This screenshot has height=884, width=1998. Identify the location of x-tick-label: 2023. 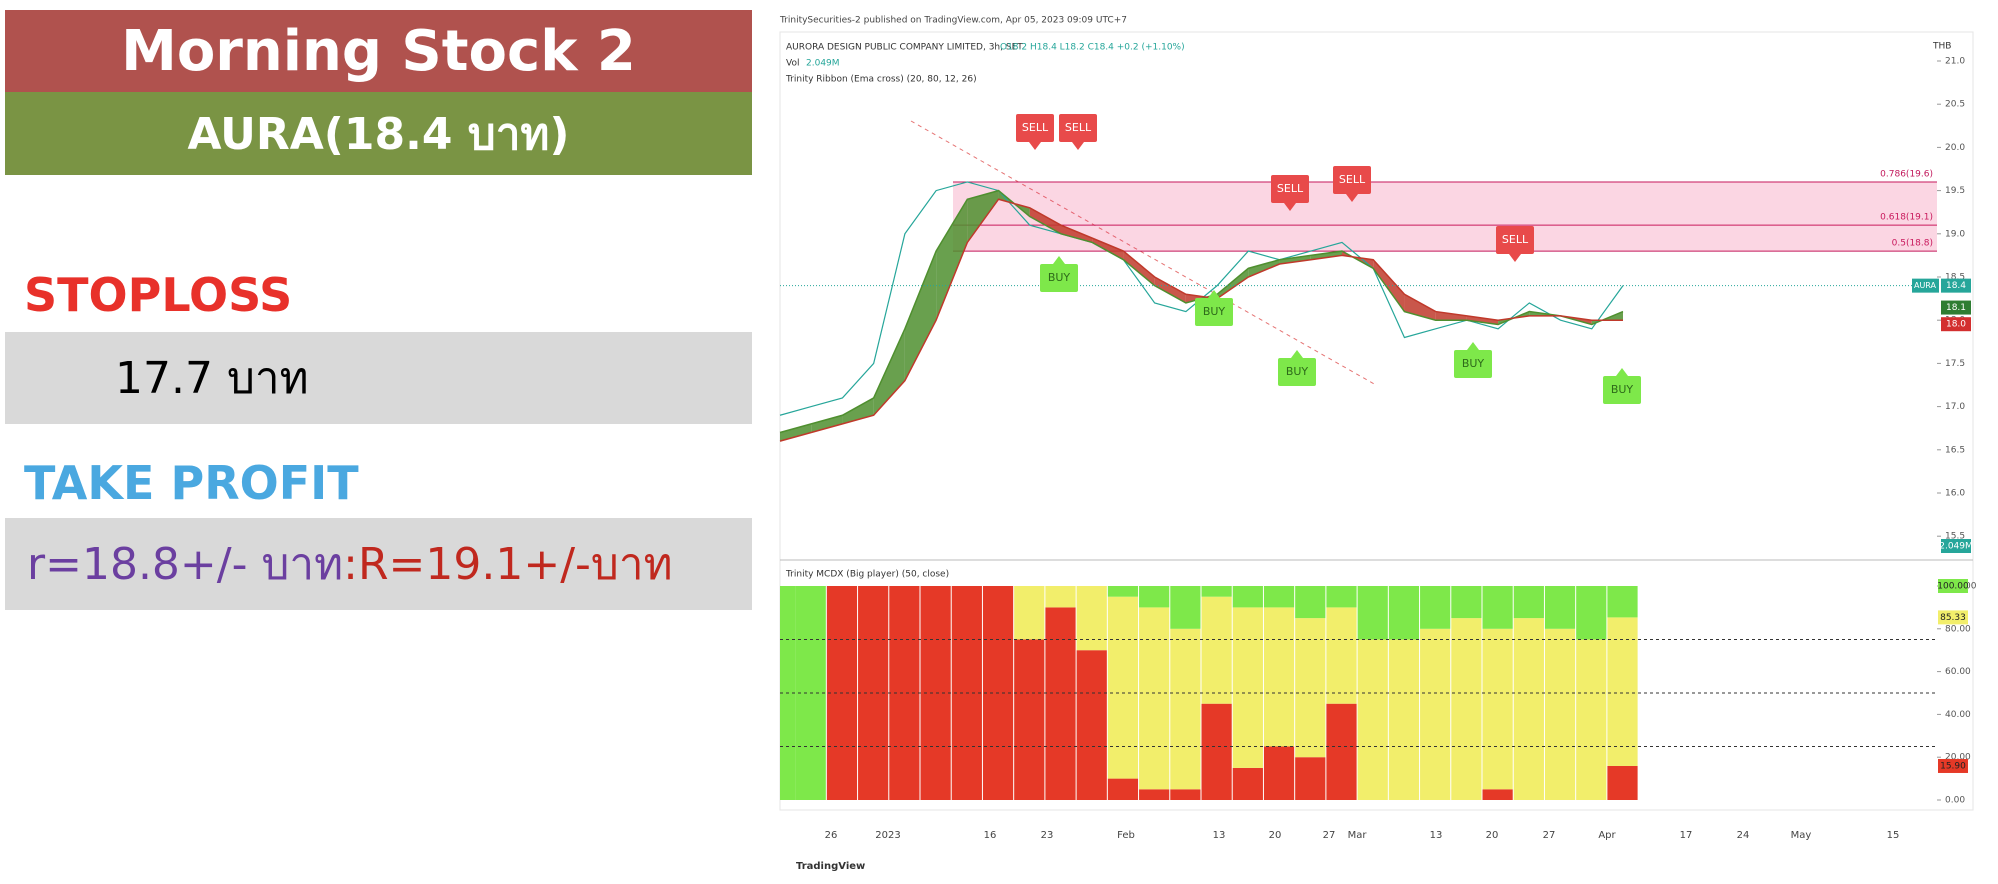
(887, 835).